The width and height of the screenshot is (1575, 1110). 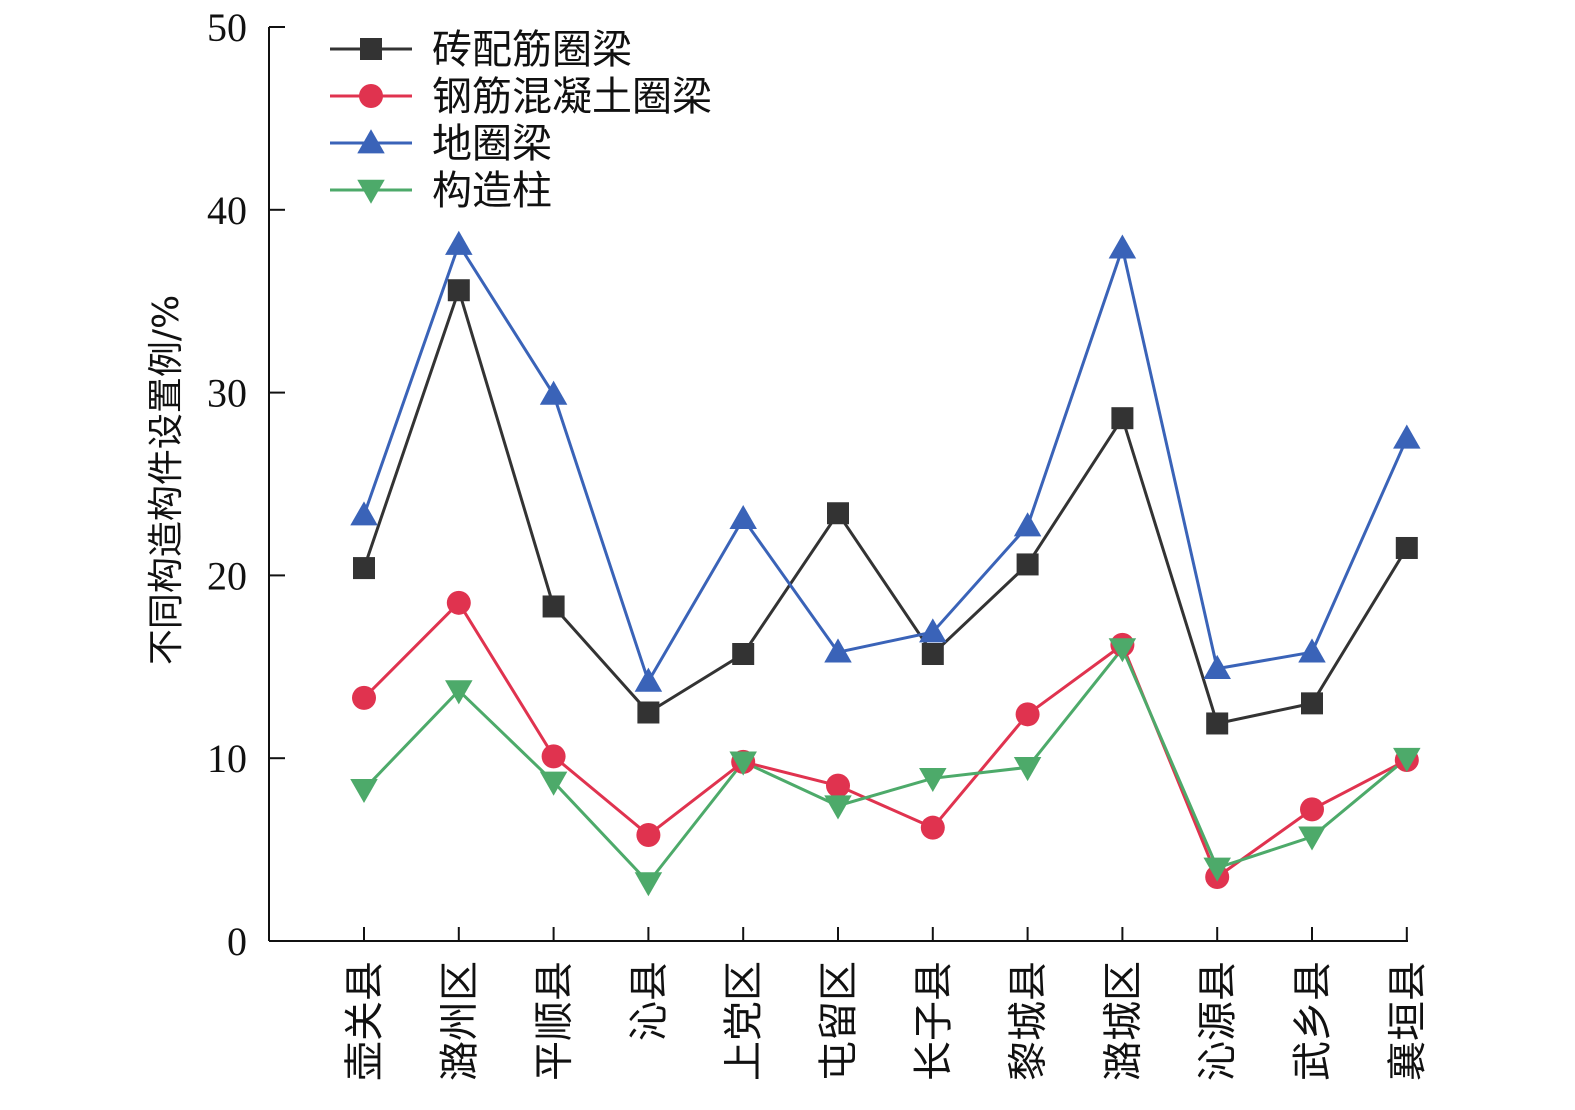 I want to click on x-tick-label: 平顺县, so click(x=555, y=1021).